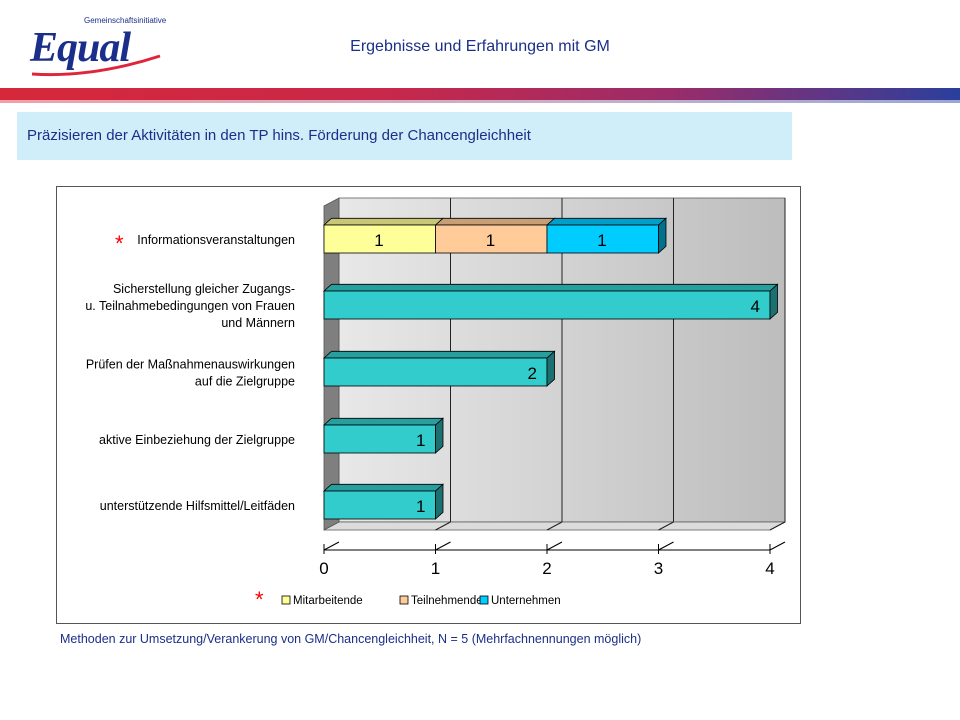 The width and height of the screenshot is (960, 720). What do you see at coordinates (769, 568) in the screenshot?
I see `x-tick-label: 4` at bounding box center [769, 568].